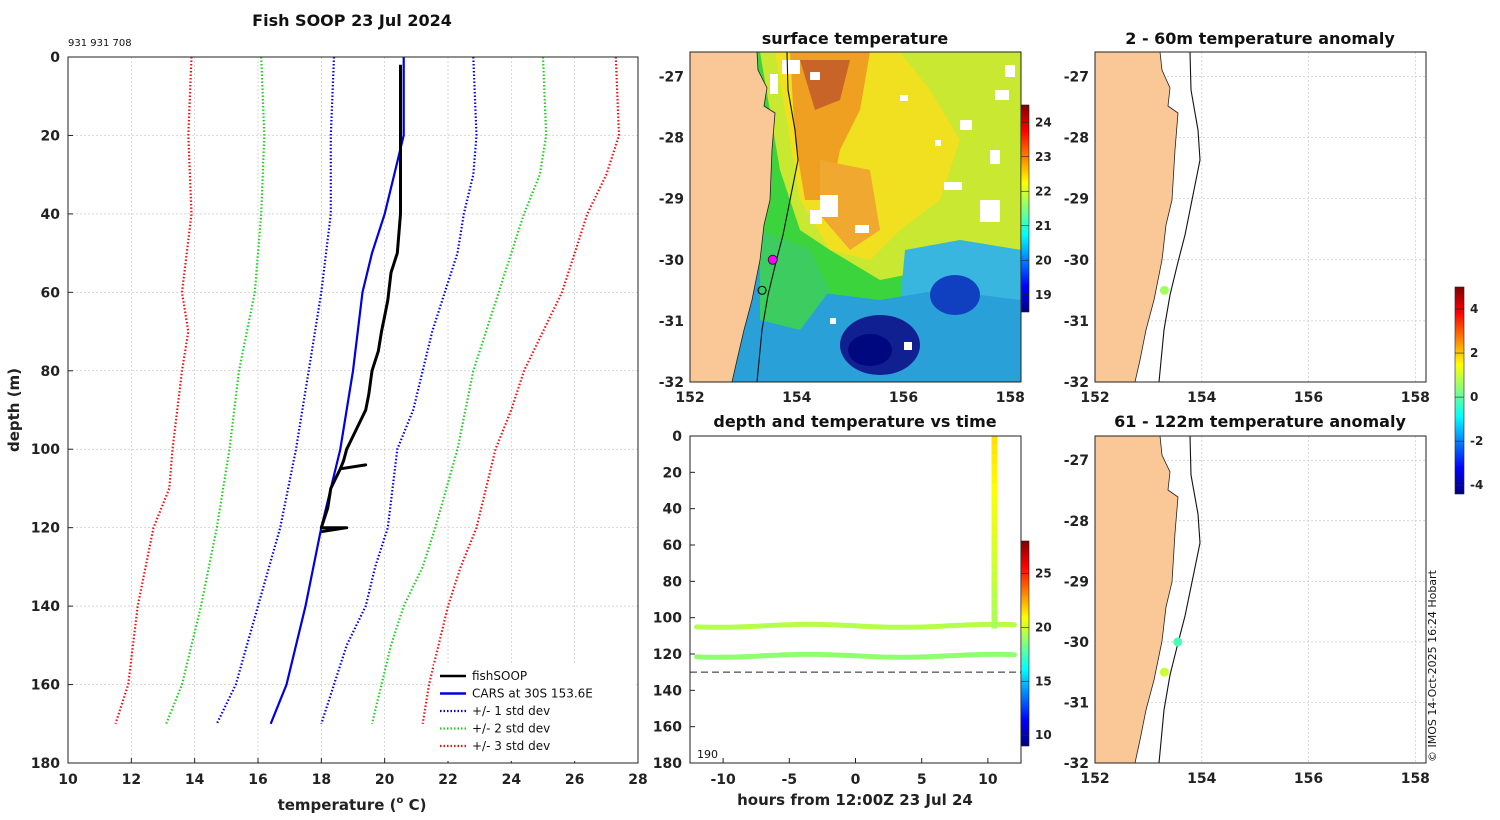  I want to click on sst-shelf-contour, so click(777, 217).